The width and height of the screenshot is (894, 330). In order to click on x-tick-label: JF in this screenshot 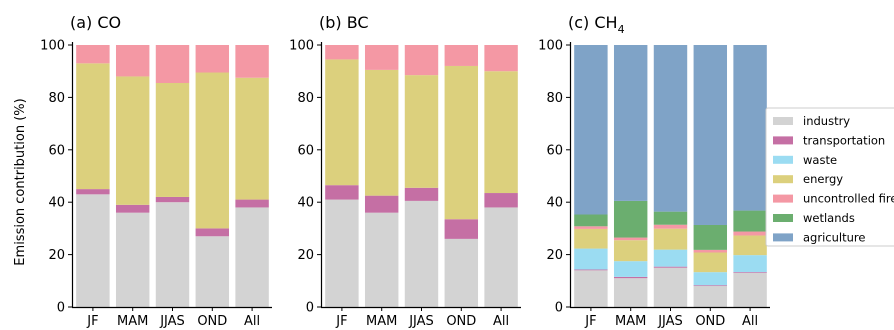, I will do `click(92, 321)`.